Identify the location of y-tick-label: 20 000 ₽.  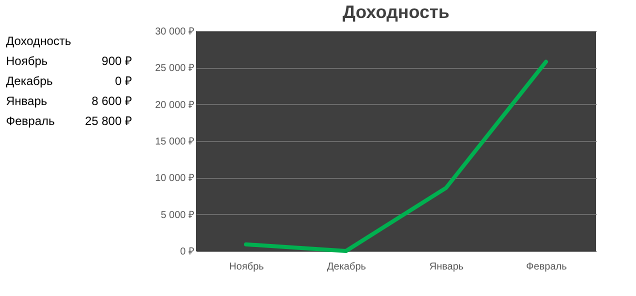
(174, 105).